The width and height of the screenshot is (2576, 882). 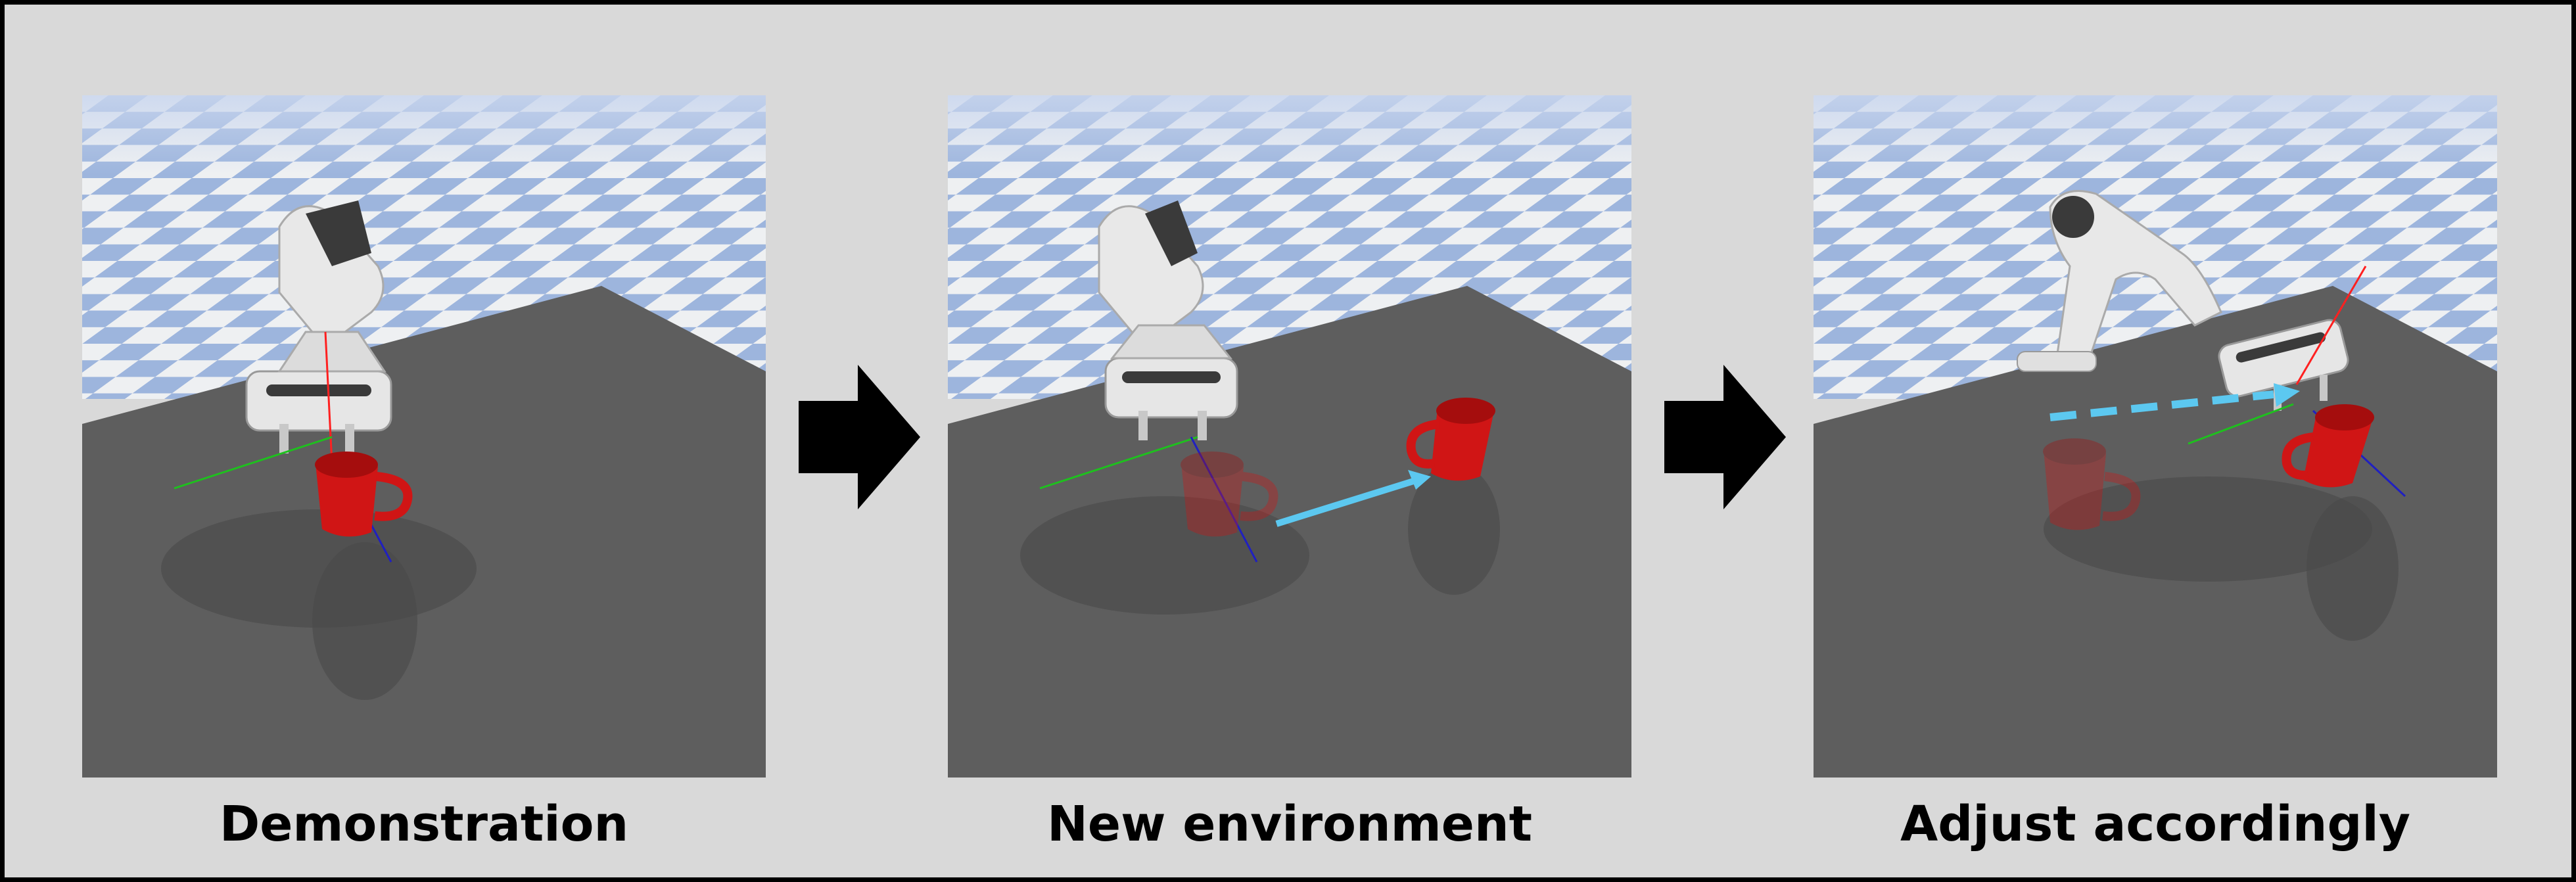 What do you see at coordinates (2174, 402) in the screenshot?
I see `dashed-motion-arrow` at bounding box center [2174, 402].